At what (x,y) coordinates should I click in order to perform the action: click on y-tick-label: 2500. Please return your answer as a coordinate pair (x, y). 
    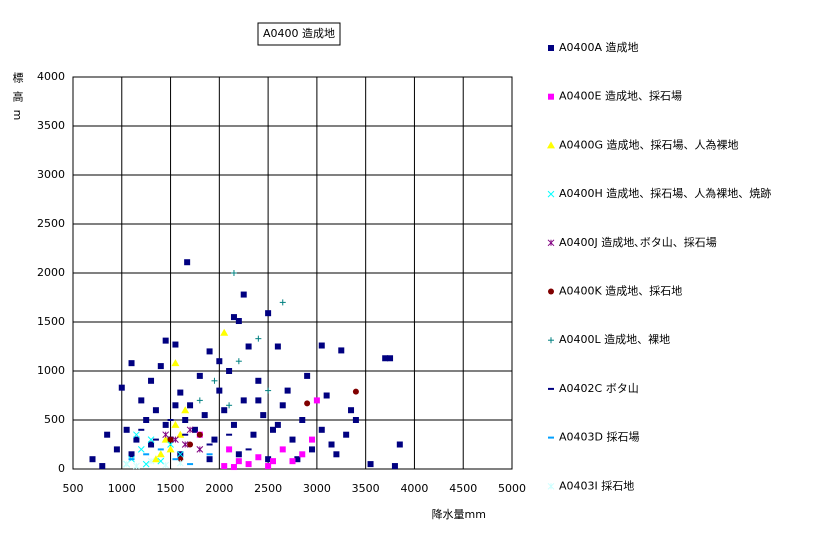
    Looking at the image, I should click on (51, 223).